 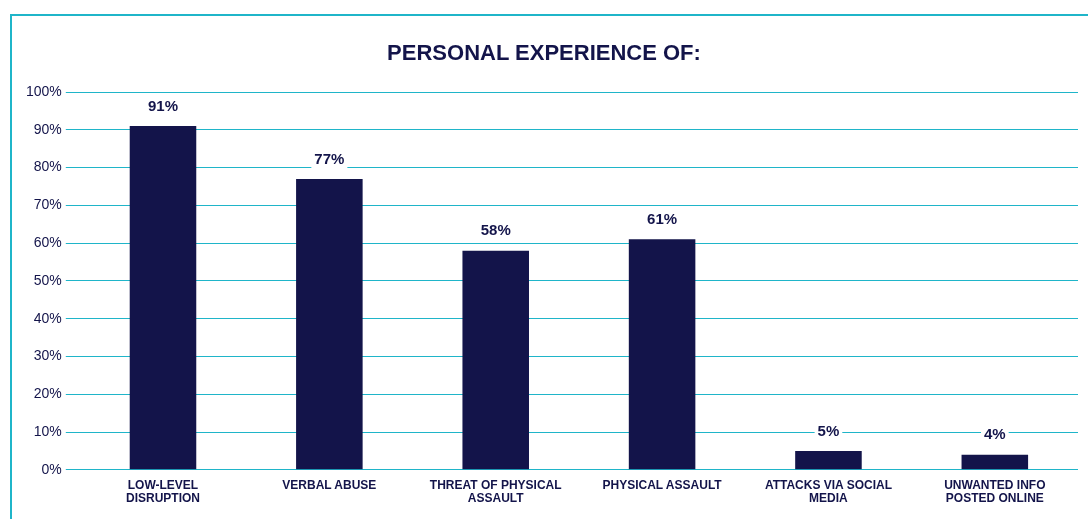 What do you see at coordinates (162, 492) in the screenshot?
I see `x-tick-label: LOW-LEVEL DISRUPTION` at bounding box center [162, 492].